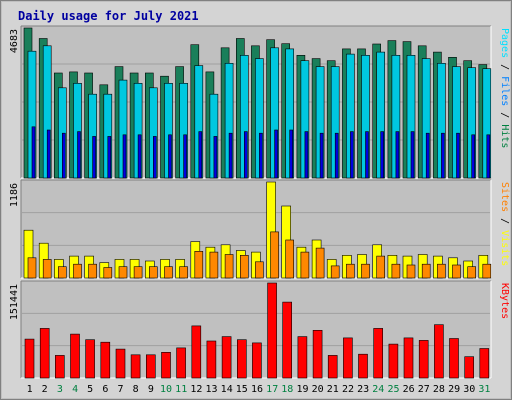 Image resolution: width=512 pixels, height=400 pixels. I want to click on x-tick-label-day-24: 24, so click(378, 389).